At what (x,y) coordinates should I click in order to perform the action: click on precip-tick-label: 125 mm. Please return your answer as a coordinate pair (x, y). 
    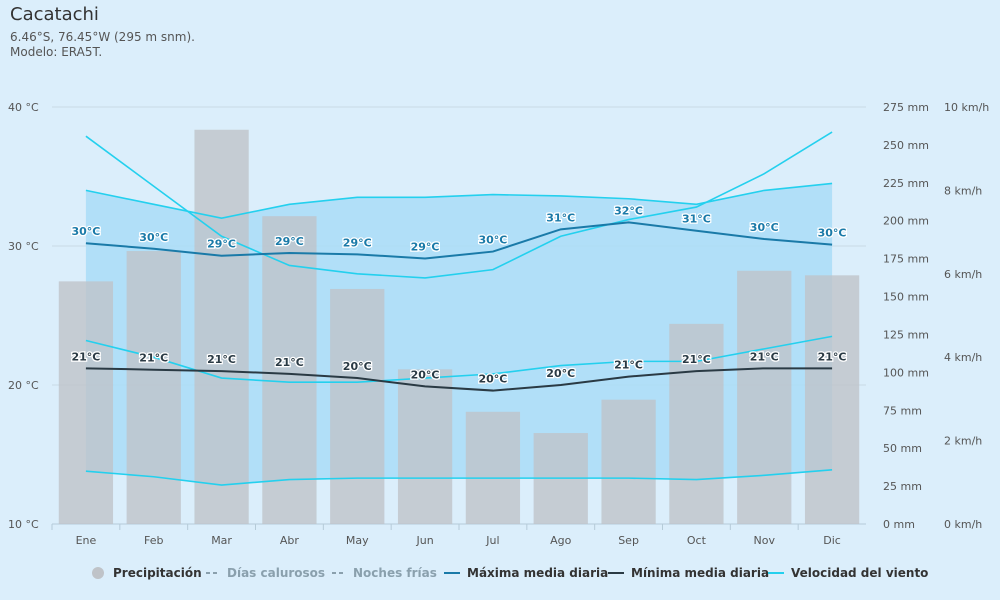
    Looking at the image, I should click on (906, 334).